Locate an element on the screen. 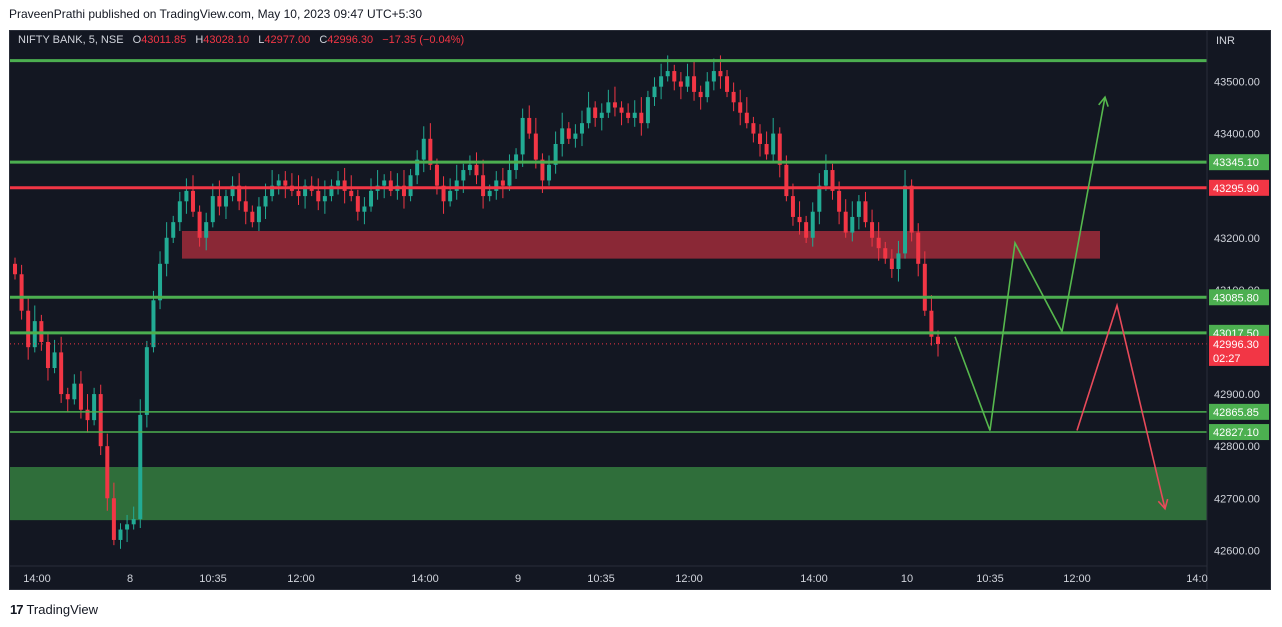  y-tick-label: 43400.00 is located at coordinates (1237, 135).